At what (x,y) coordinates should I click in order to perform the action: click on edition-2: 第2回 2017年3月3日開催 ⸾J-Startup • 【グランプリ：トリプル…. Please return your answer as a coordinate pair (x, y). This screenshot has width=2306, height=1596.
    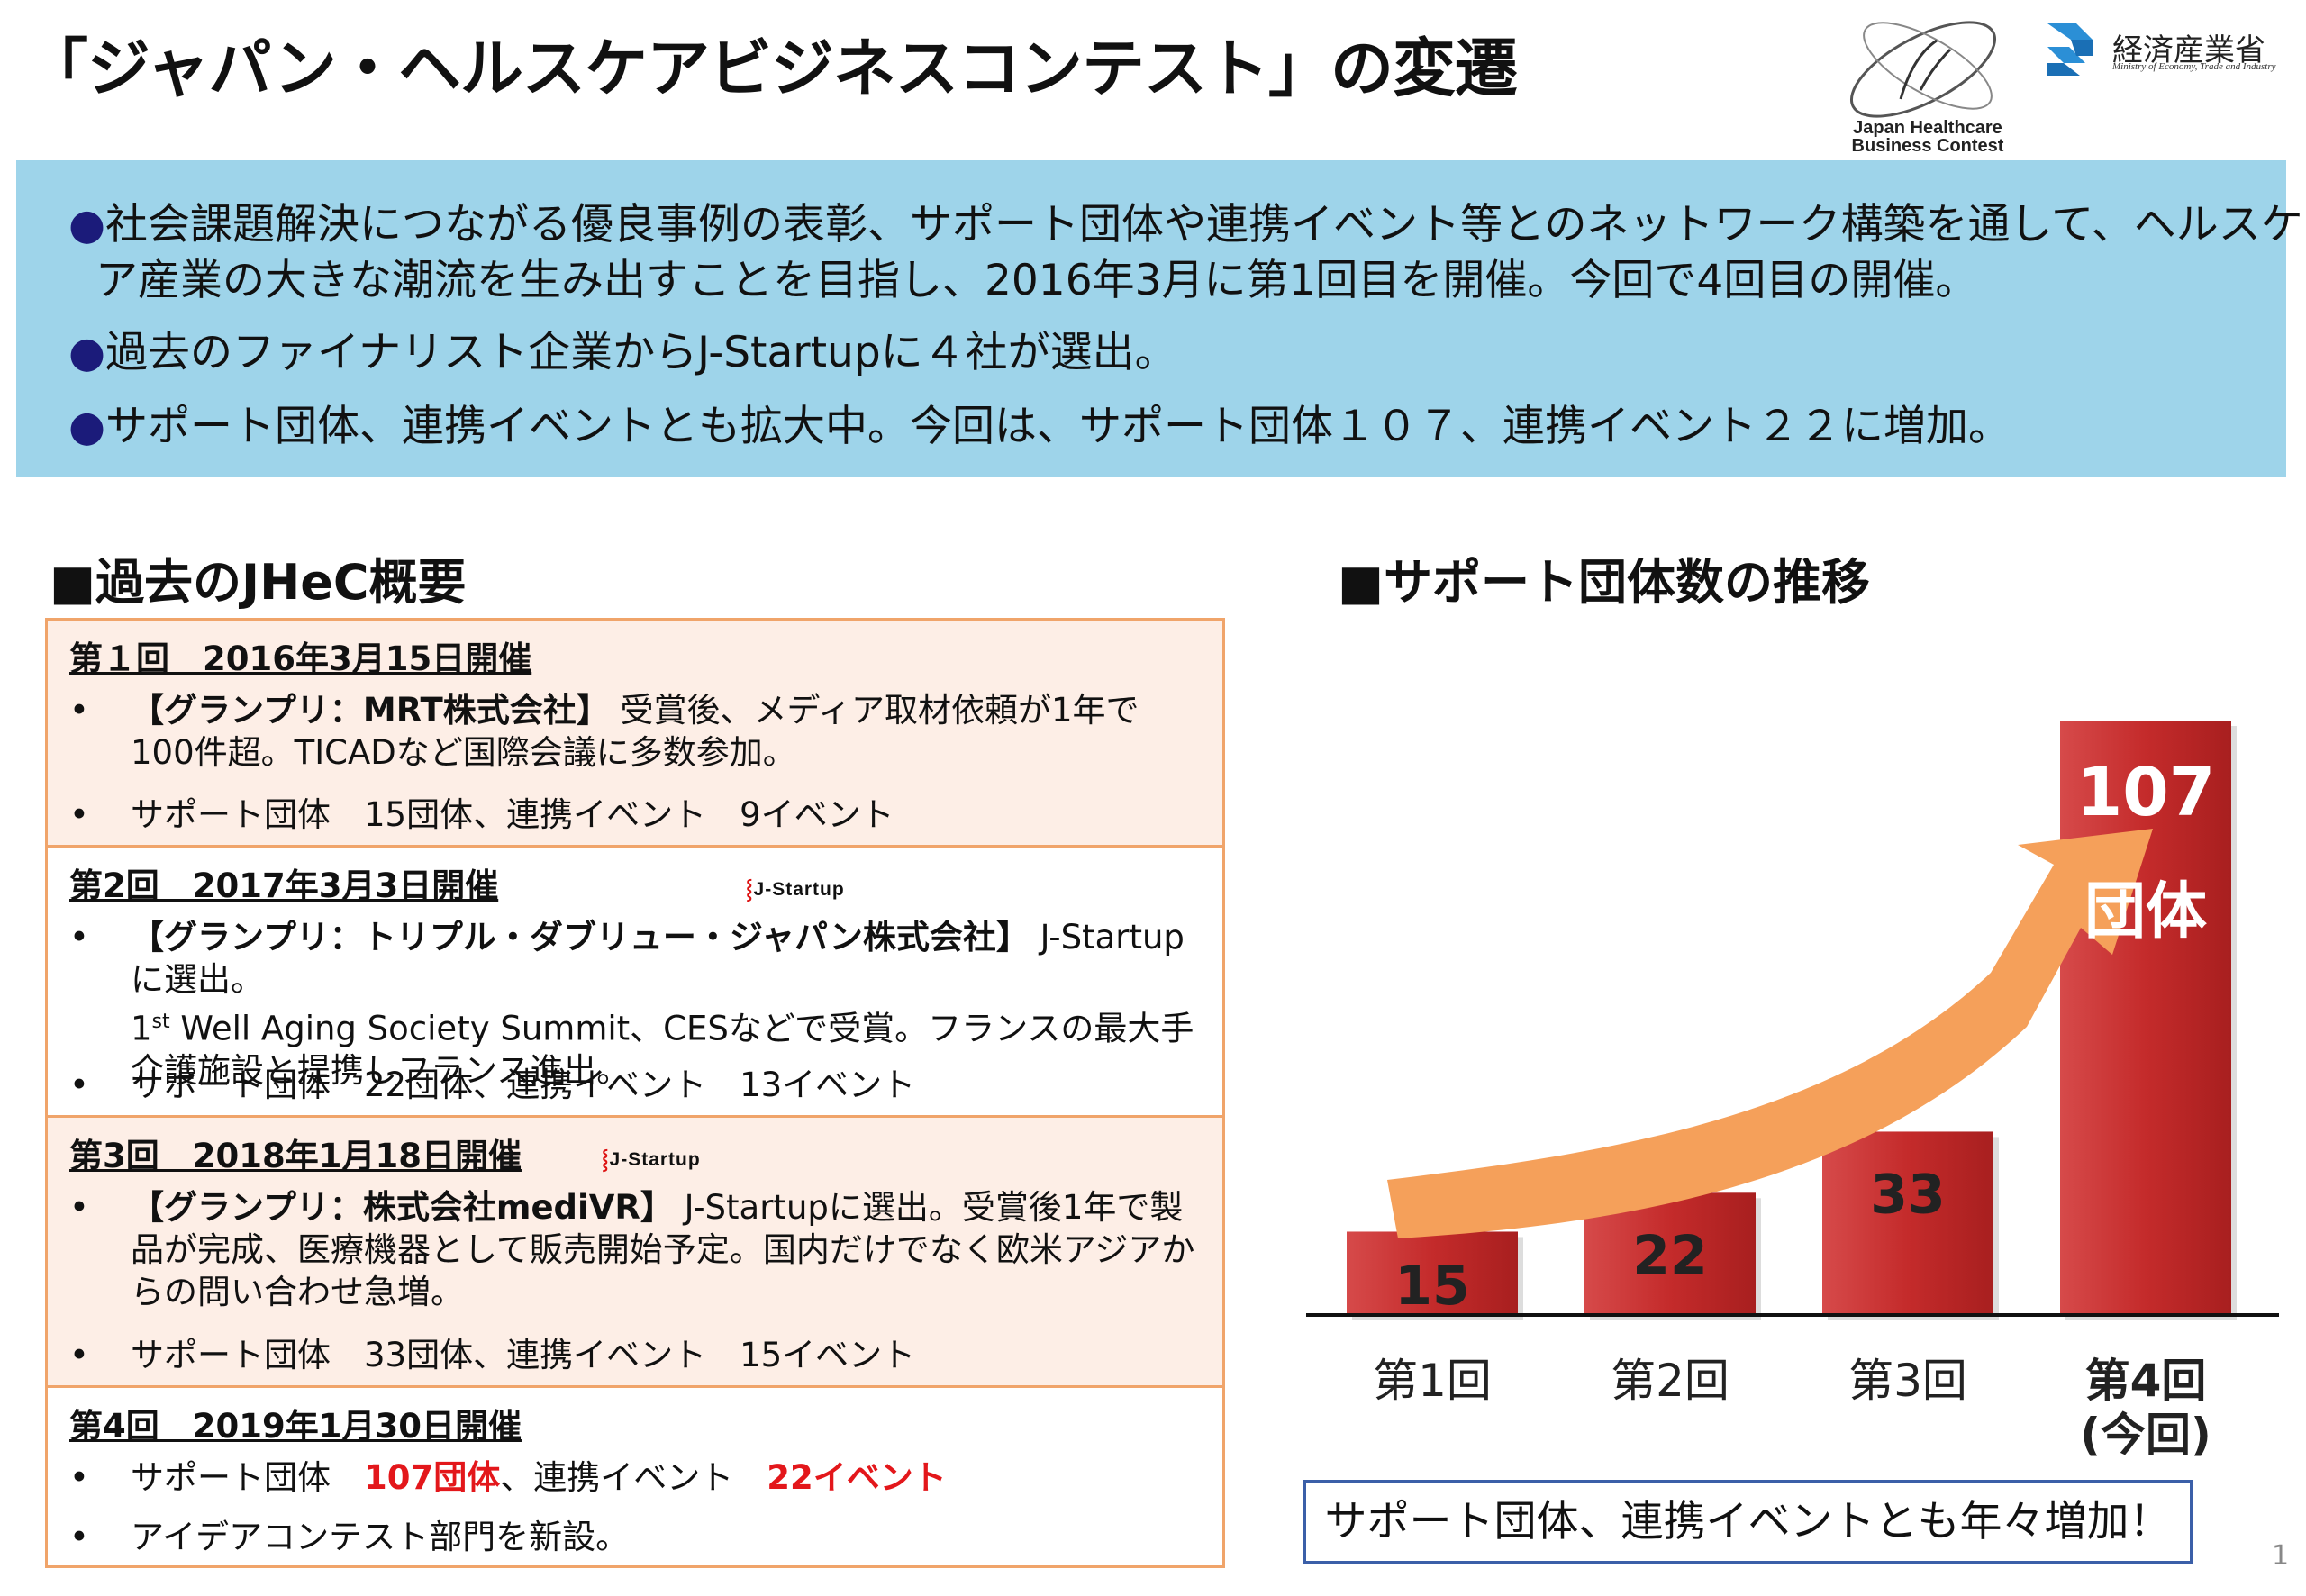
    Looking at the image, I should click on (635, 983).